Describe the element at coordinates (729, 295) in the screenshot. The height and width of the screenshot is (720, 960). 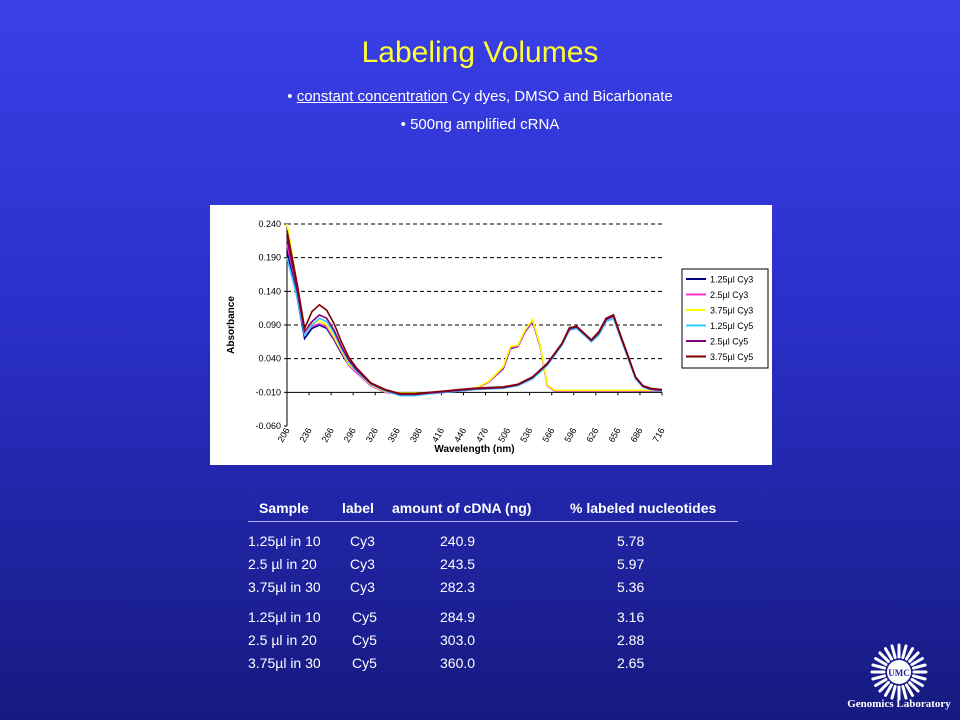
I see `legend-entry: 2.5µl Cy3` at that location.